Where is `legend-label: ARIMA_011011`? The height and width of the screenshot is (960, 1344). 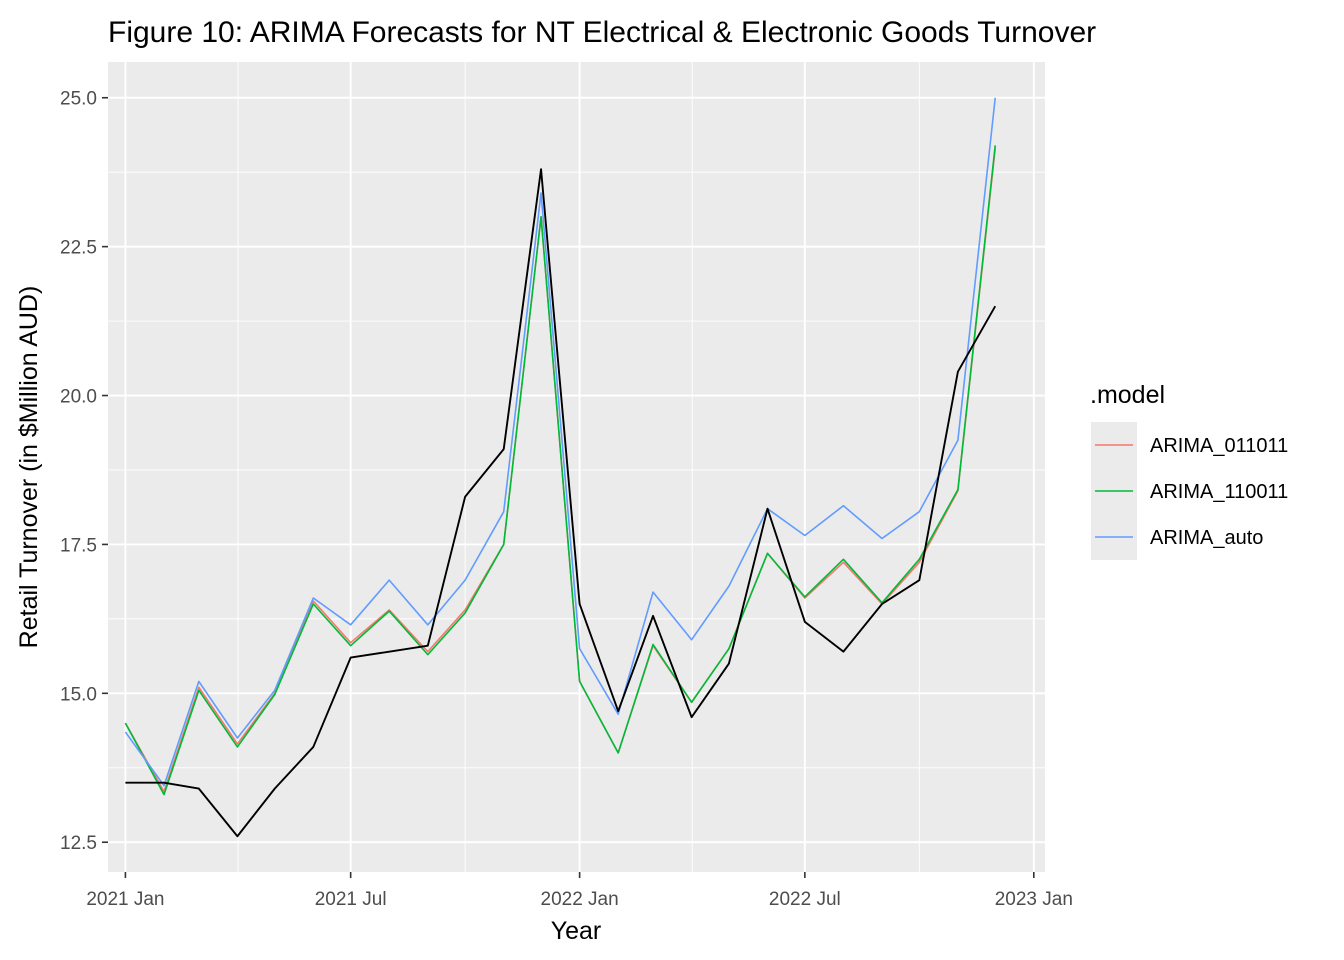
legend-label: ARIMA_011011 is located at coordinates (1219, 446).